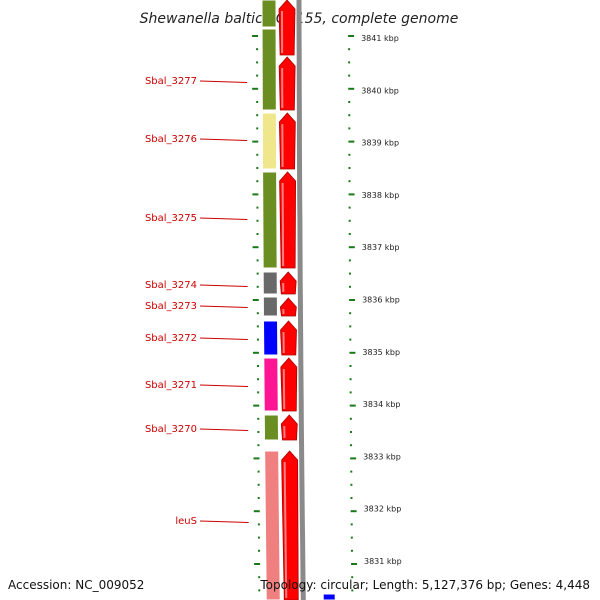  I want to click on kbp-scale-label: 3835 kbp, so click(381, 352).